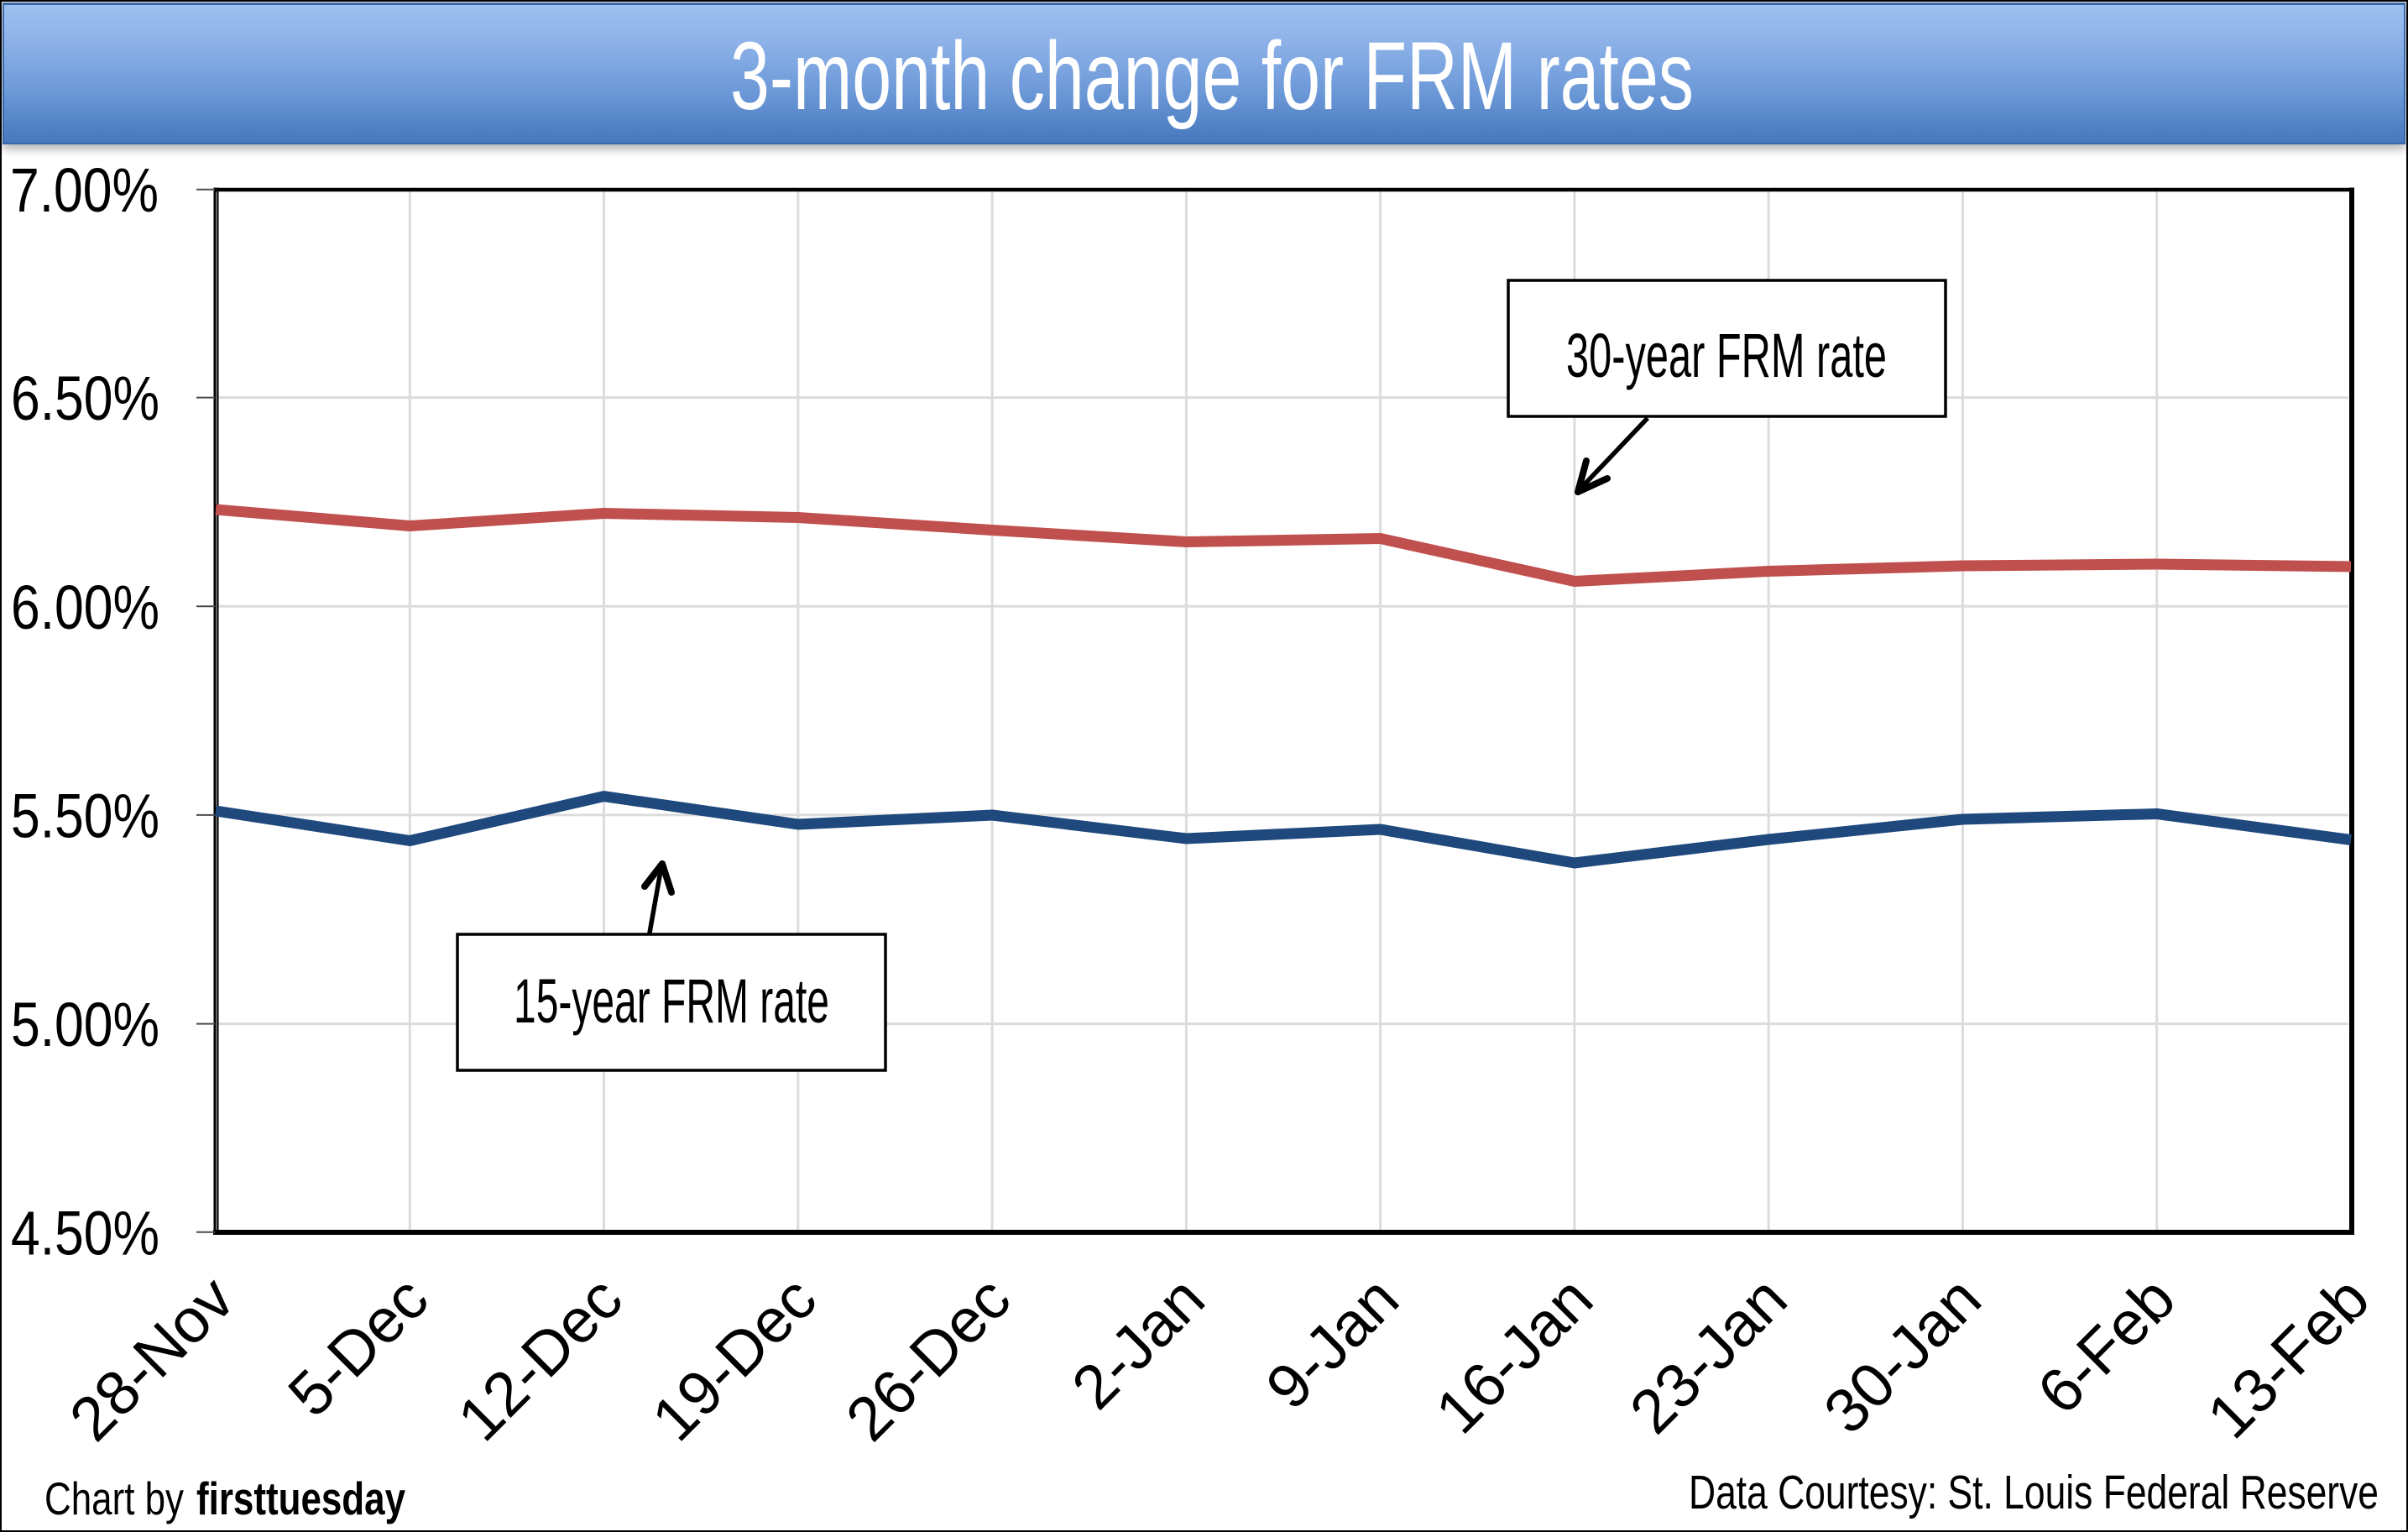  What do you see at coordinates (85, 1233) in the screenshot?
I see `svg-text: 4.50%` at bounding box center [85, 1233].